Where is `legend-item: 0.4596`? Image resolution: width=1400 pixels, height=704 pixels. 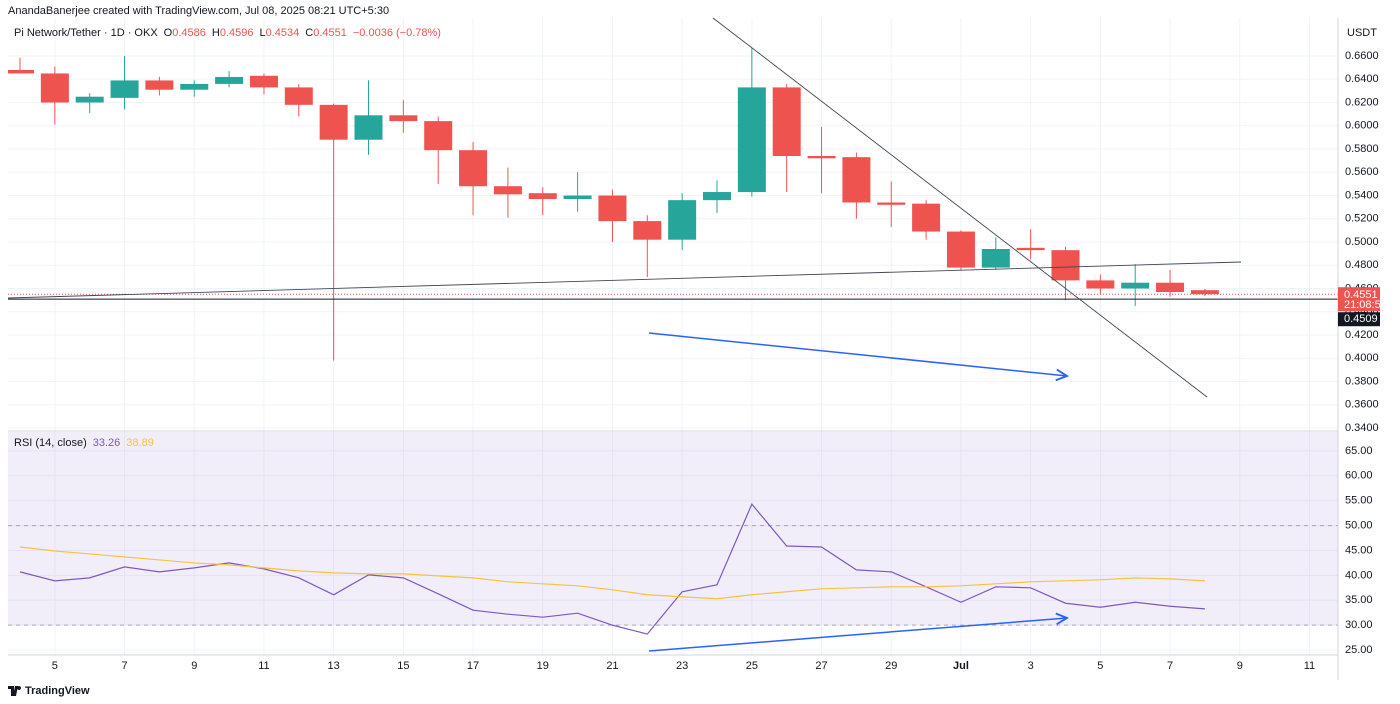 legend-item: 0.4596 is located at coordinates (237, 33).